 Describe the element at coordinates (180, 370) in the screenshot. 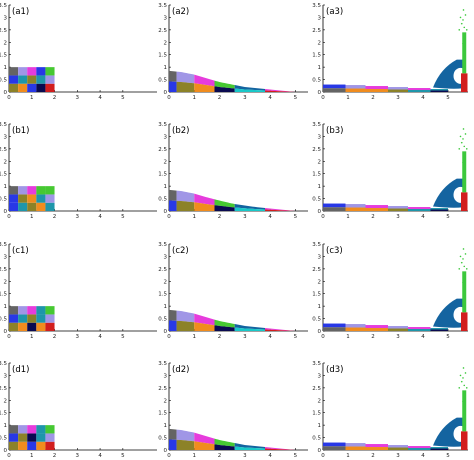

I see `panel-label: (d2)` at that location.